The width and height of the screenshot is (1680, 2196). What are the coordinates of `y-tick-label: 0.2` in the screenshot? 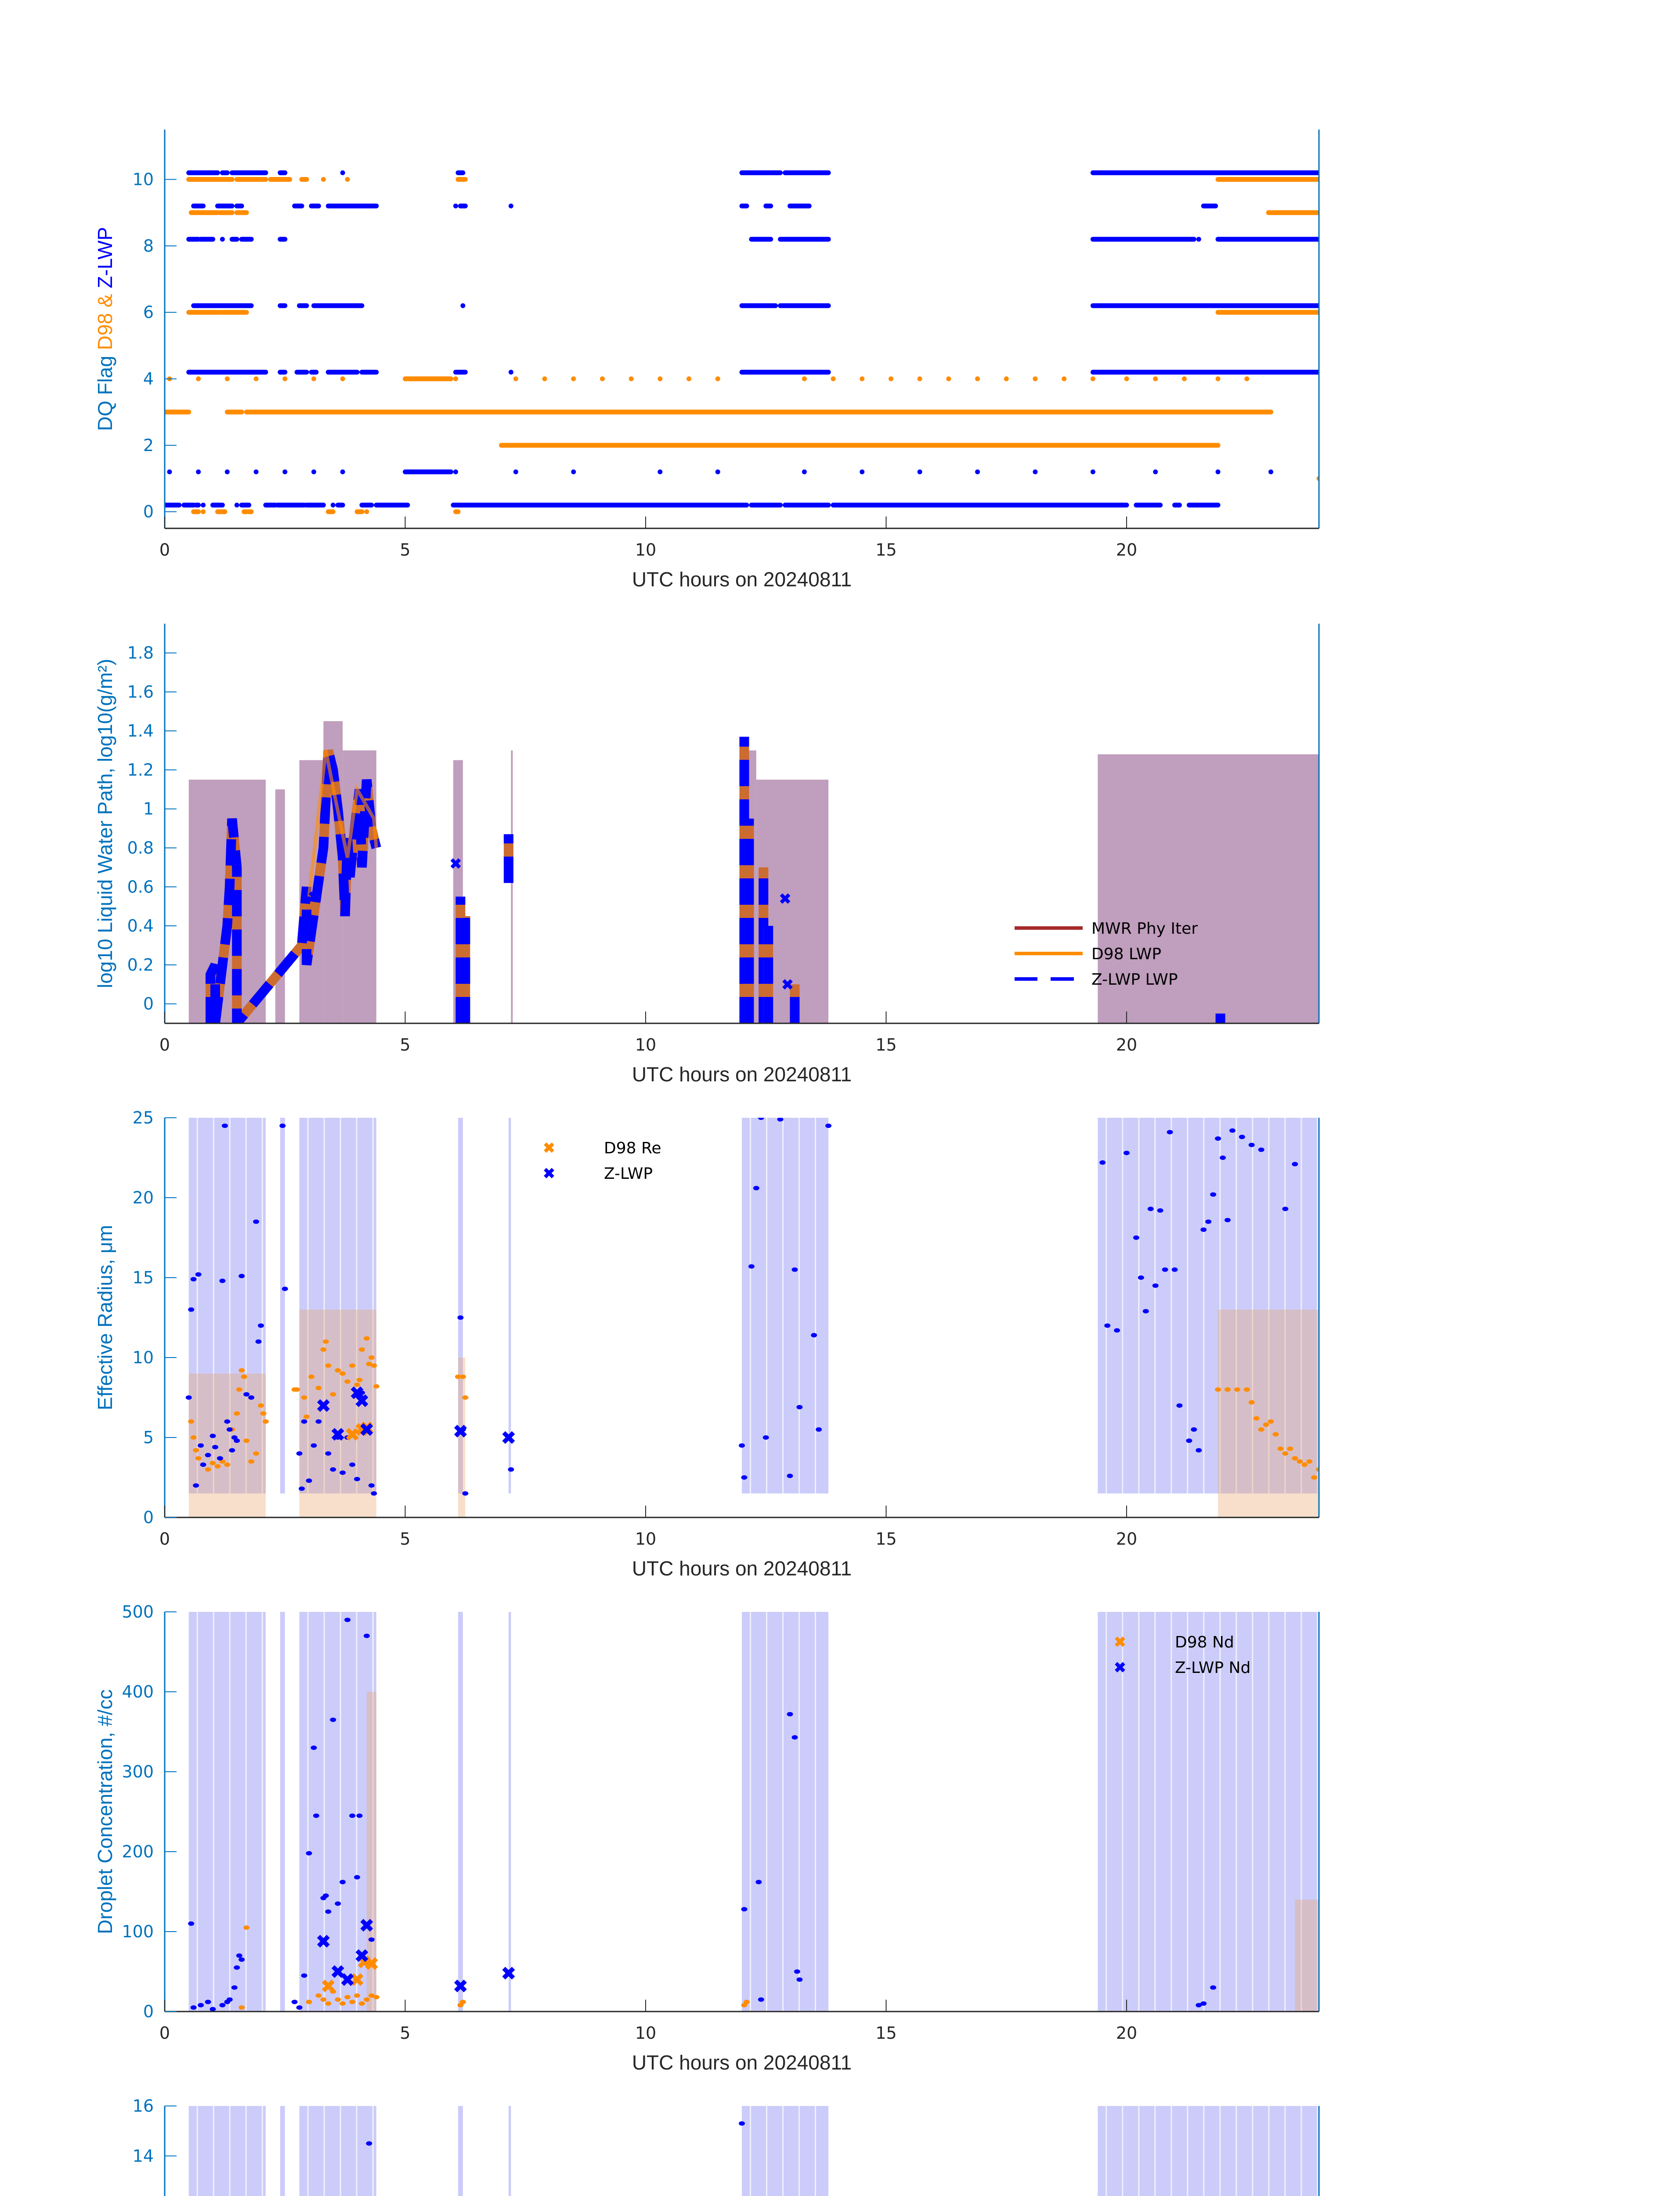 It's located at (140, 965).